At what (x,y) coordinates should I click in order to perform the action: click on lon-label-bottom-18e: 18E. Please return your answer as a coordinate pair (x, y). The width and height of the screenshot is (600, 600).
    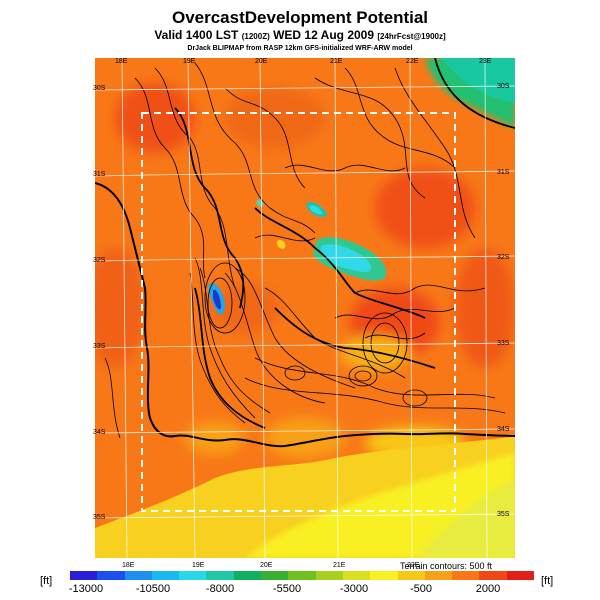
    Looking at the image, I should click on (128, 565).